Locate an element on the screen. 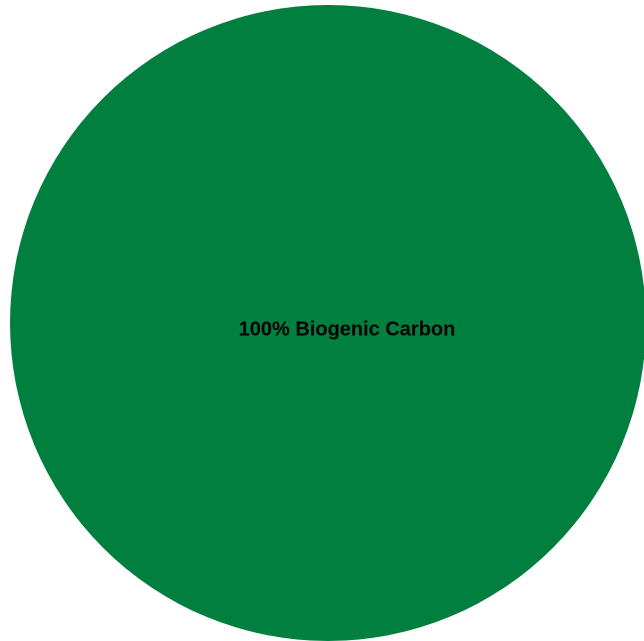 This screenshot has height=641, width=644. slice-label-biogenic-carbon: 100% Biogenic Carbon is located at coordinates (347, 329).